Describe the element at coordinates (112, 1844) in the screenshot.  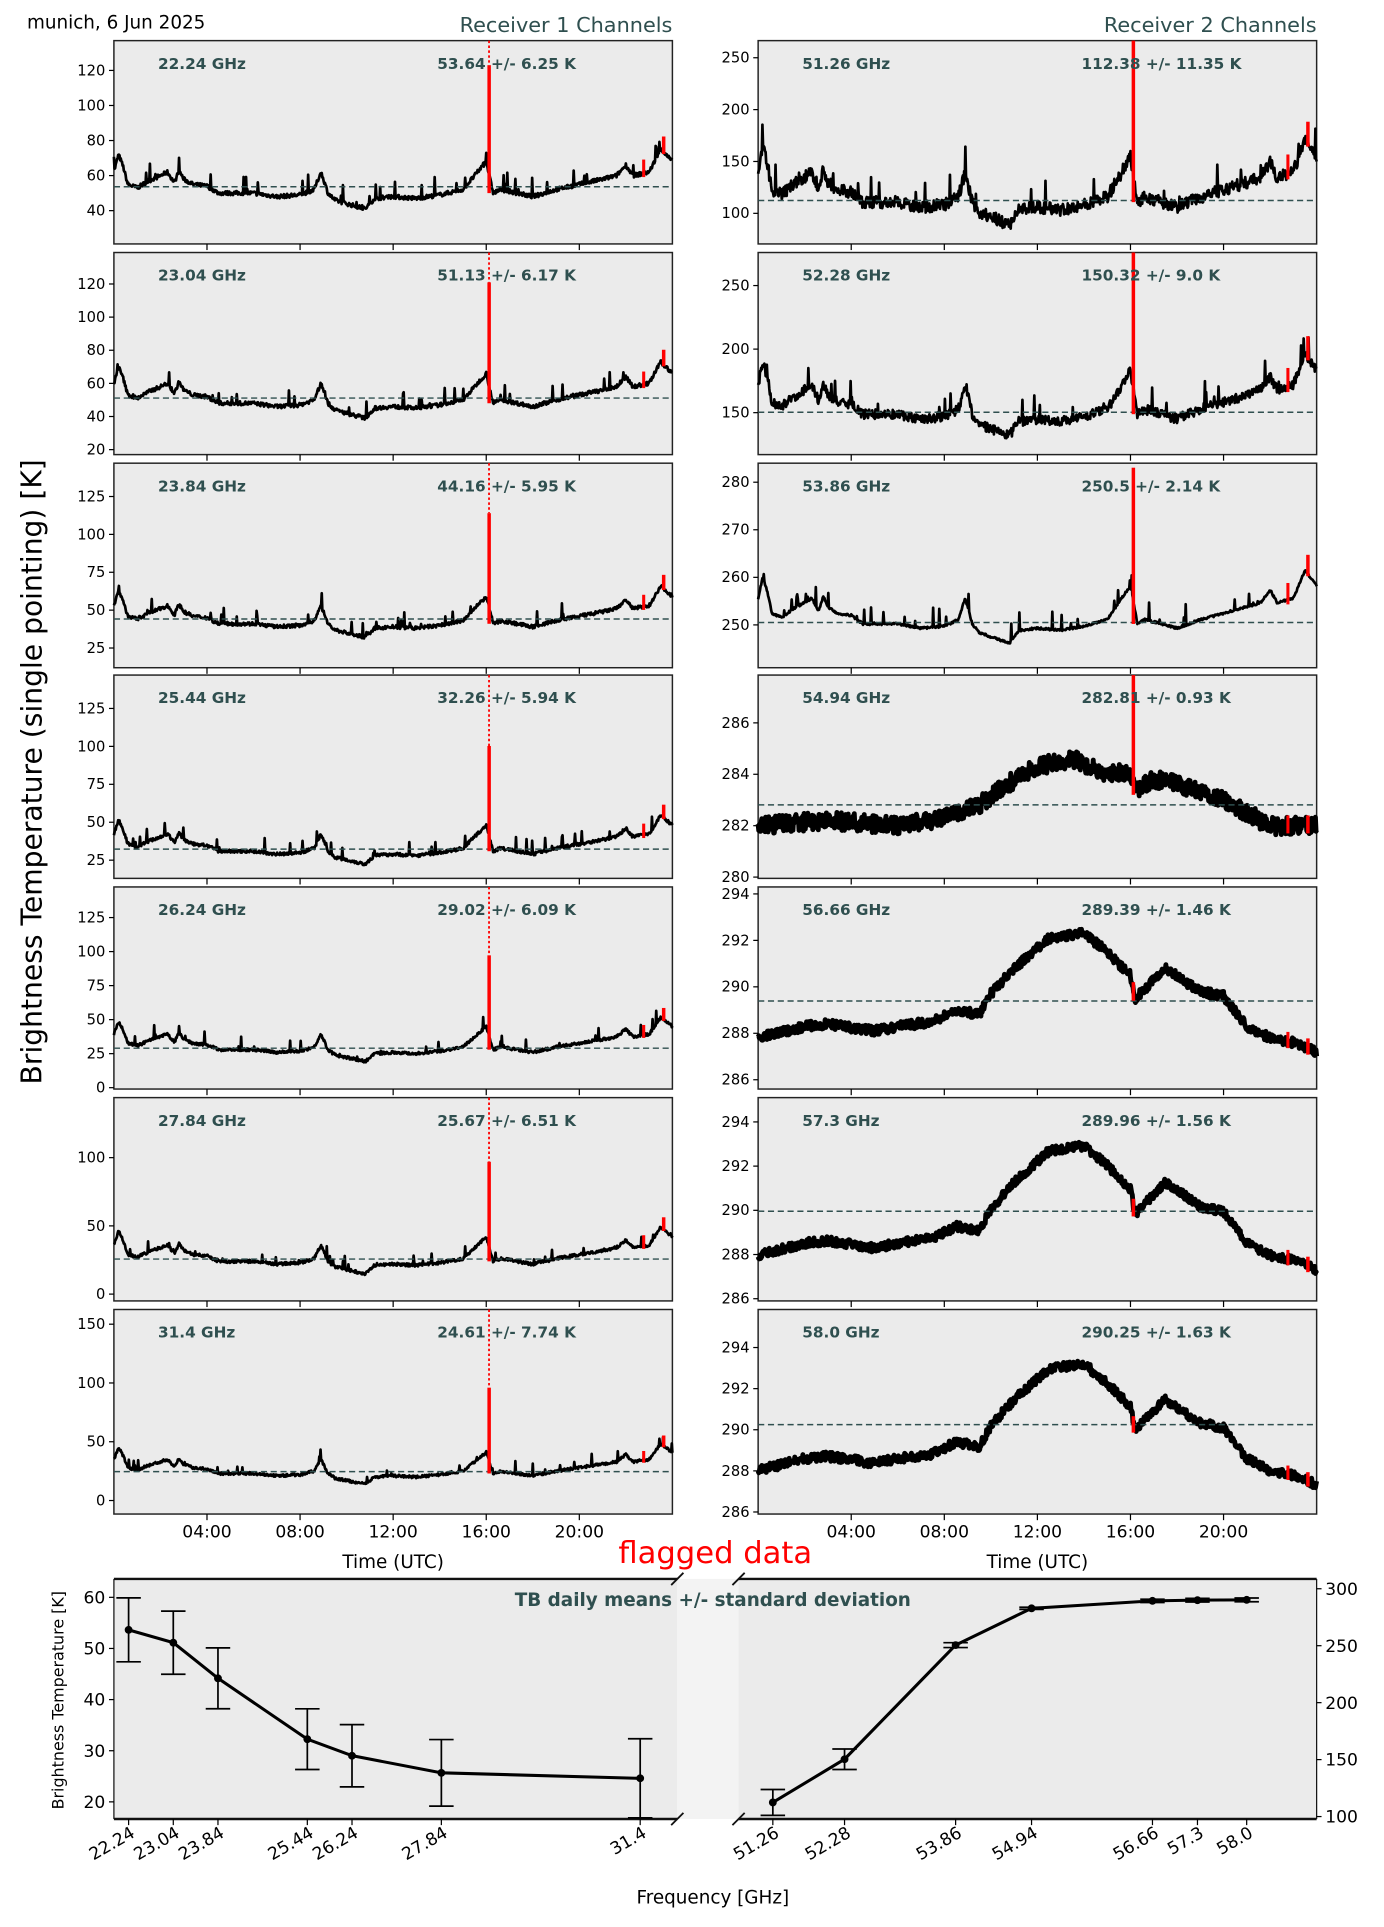
I see `x-tick-label: 22.24` at that location.